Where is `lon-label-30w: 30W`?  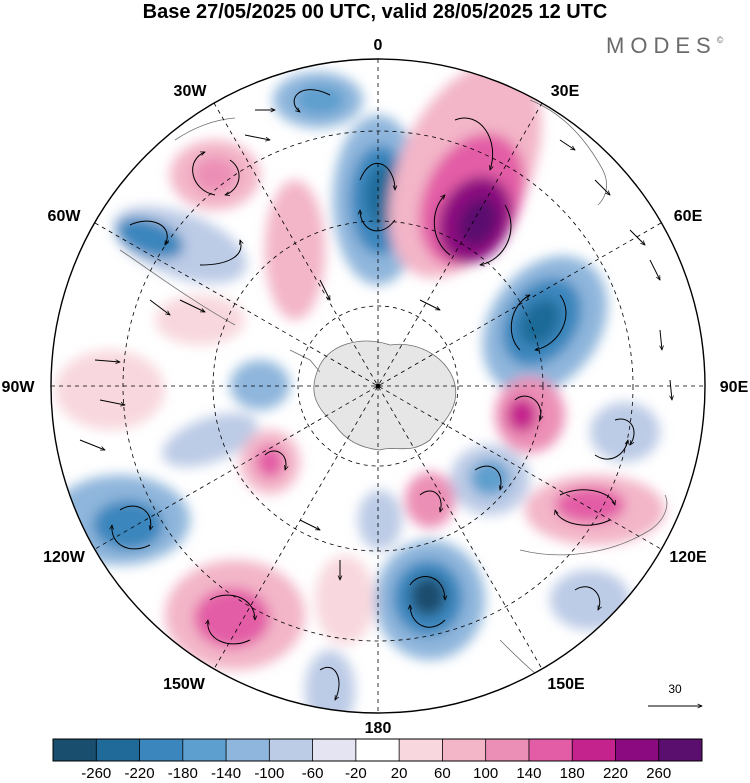 lon-label-30w: 30W is located at coordinates (191, 91).